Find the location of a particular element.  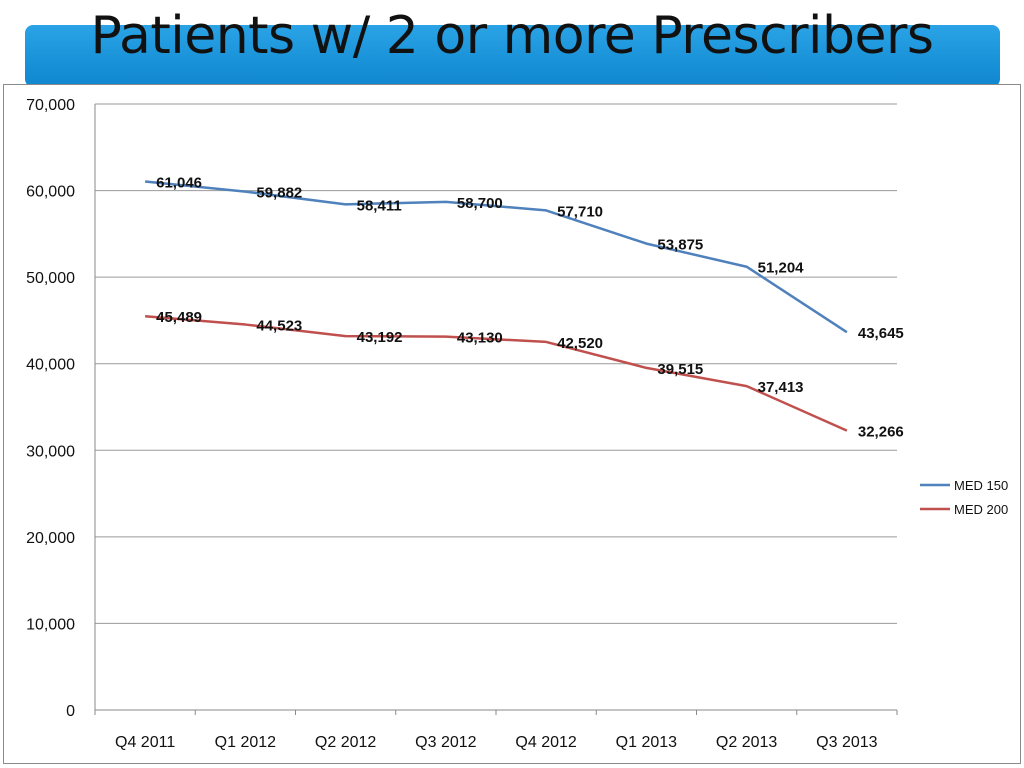

data-label: 51,204 is located at coordinates (781, 268).